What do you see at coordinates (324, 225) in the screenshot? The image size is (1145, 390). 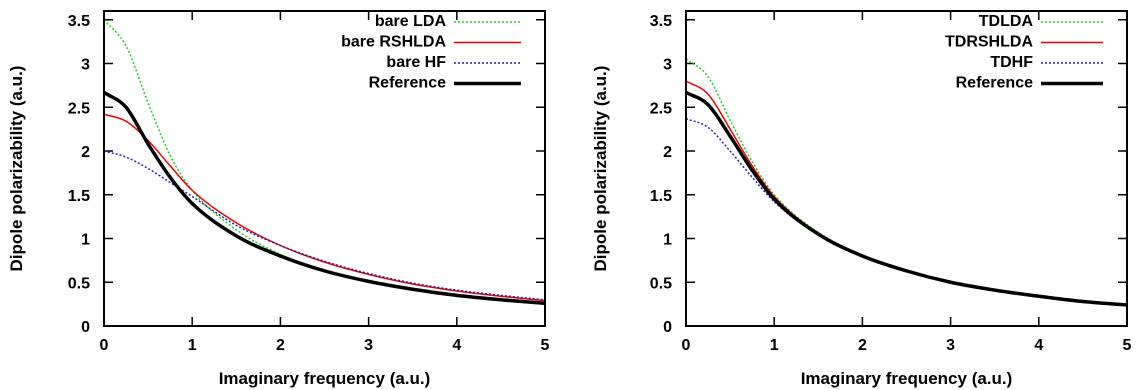 I see `series-line-bare-hf` at bounding box center [324, 225].